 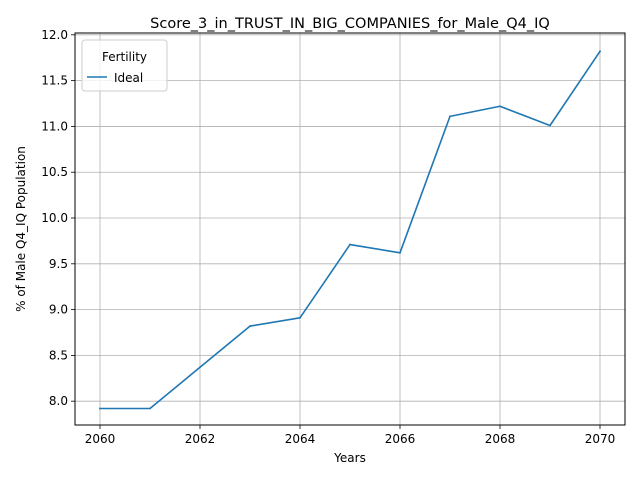 I want to click on legend: Fertility Ideal, so click(x=124, y=65).